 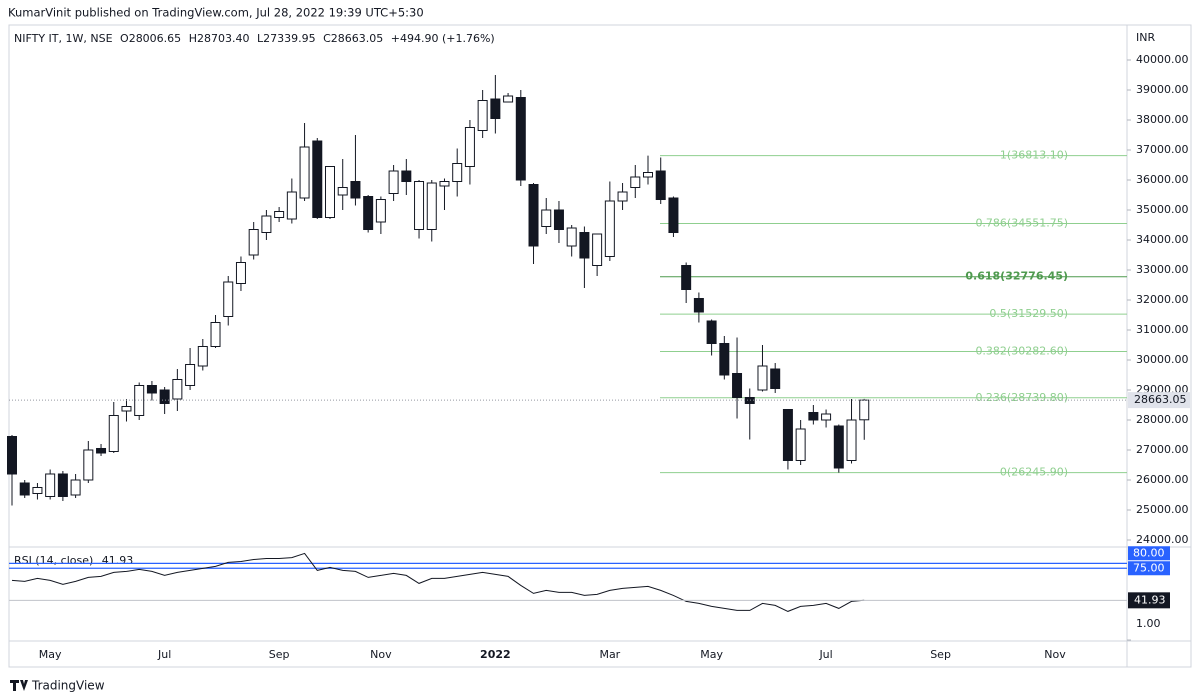 What do you see at coordinates (1021, 222) in the screenshot?
I see `fib-level-label: 0.786(34551.75)` at bounding box center [1021, 222].